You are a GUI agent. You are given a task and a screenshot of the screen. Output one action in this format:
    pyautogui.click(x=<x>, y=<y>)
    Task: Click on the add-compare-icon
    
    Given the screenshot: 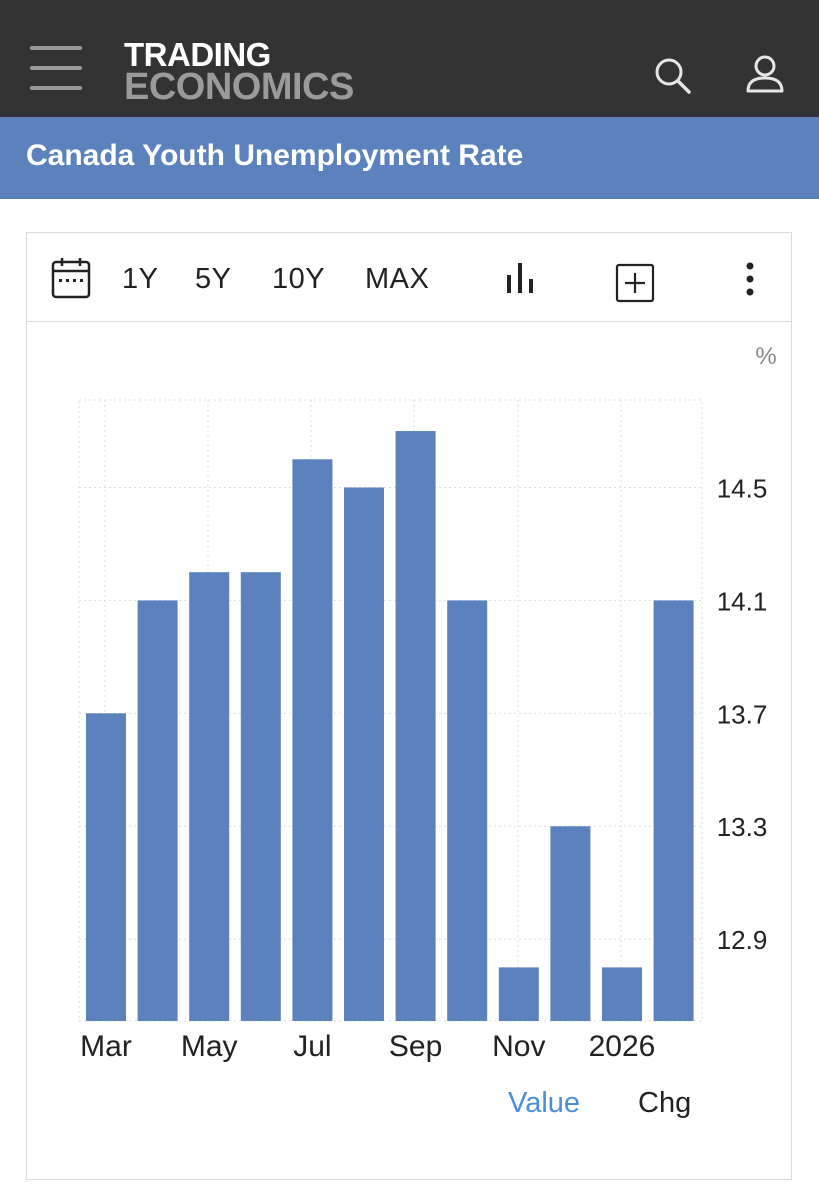 What is the action you would take?
    pyautogui.click(x=635, y=283)
    